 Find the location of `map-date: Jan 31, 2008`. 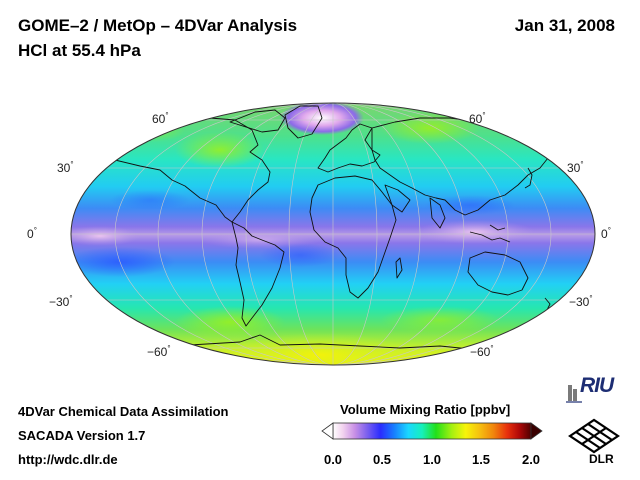

map-date: Jan 31, 2008 is located at coordinates (564, 25).